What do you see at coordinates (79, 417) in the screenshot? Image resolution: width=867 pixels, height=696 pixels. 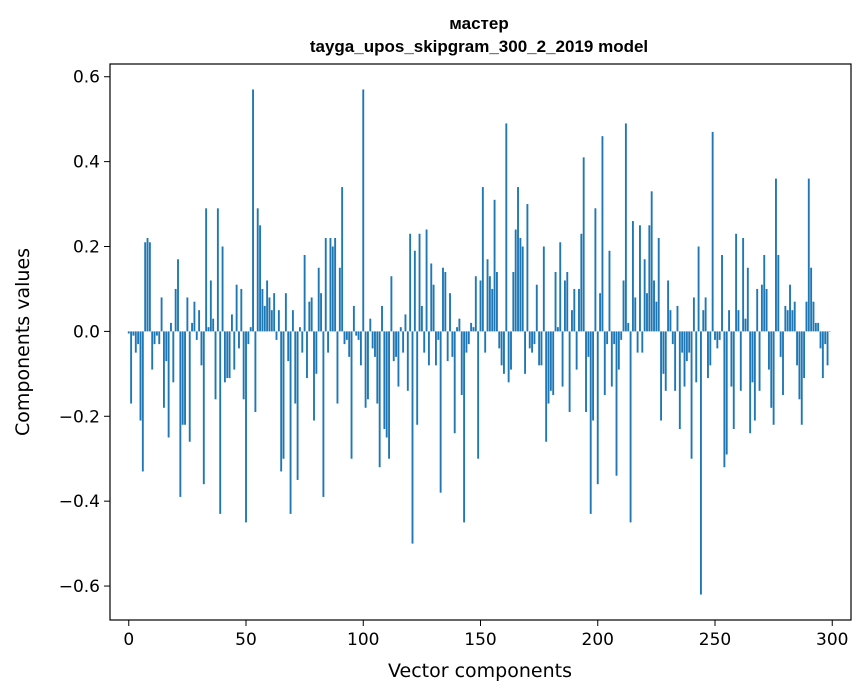 I see `y-tick-label: −0.2` at bounding box center [79, 417].